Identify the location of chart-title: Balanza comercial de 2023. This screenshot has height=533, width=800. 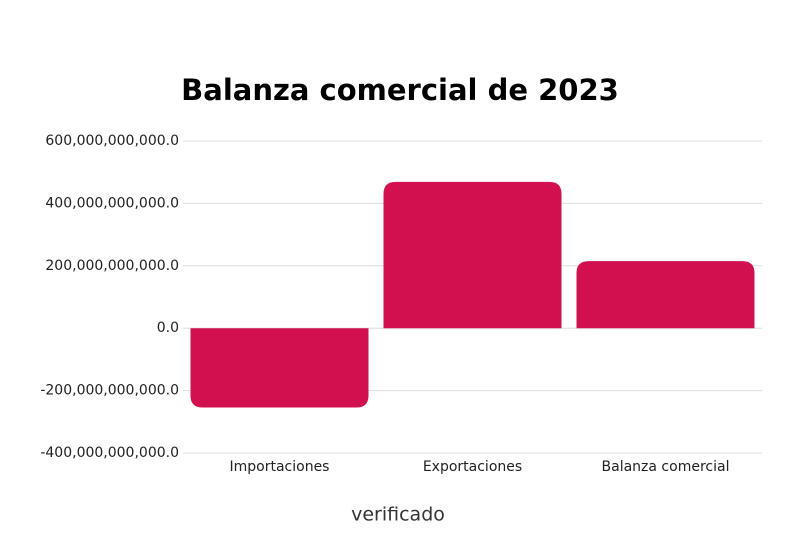
(400, 90).